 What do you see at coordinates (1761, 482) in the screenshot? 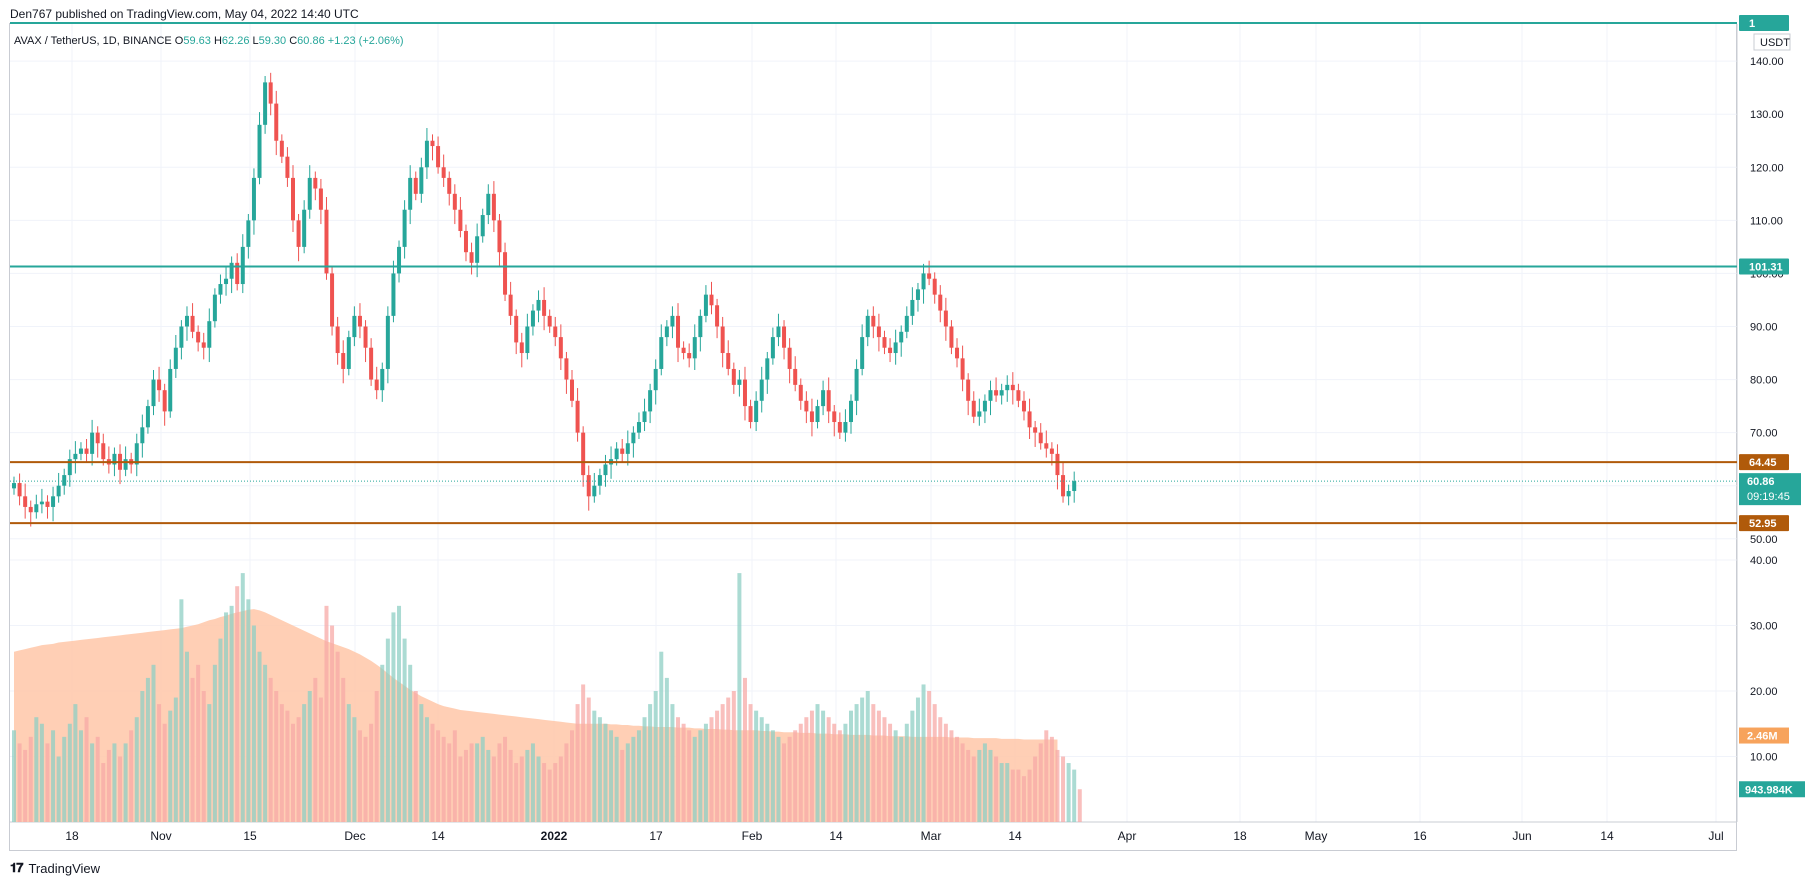
I see `current-price-label: 60.86` at bounding box center [1761, 482].